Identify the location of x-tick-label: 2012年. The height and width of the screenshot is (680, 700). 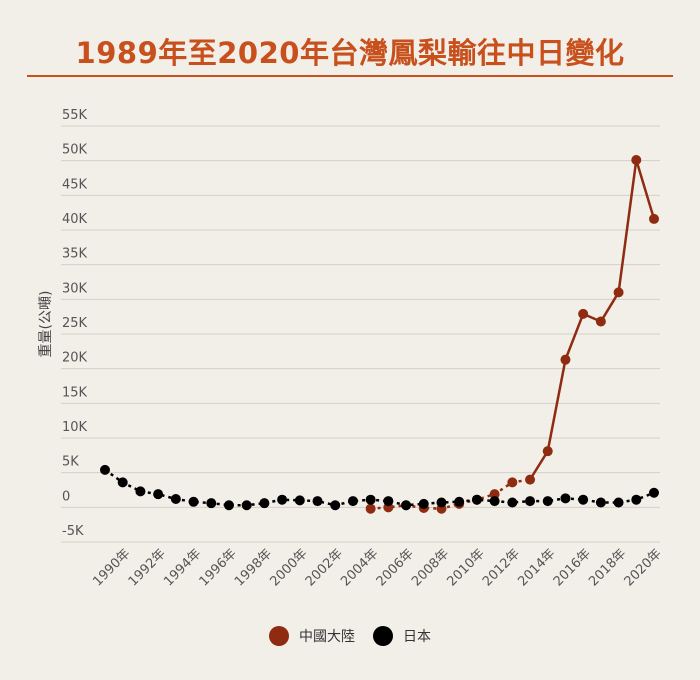
(501, 567).